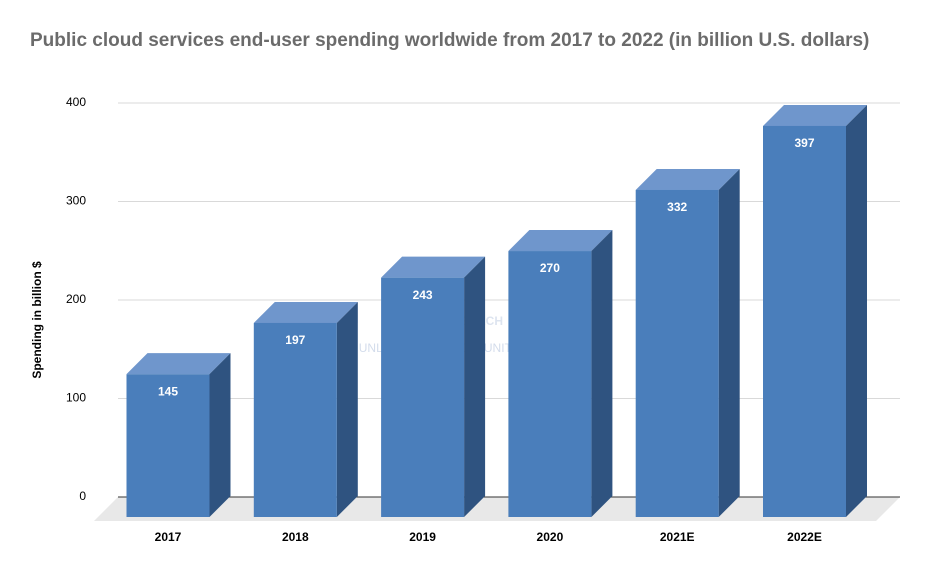 The height and width of the screenshot is (575, 929). Describe the element at coordinates (423, 295) in the screenshot. I see `data-label: 243` at that location.